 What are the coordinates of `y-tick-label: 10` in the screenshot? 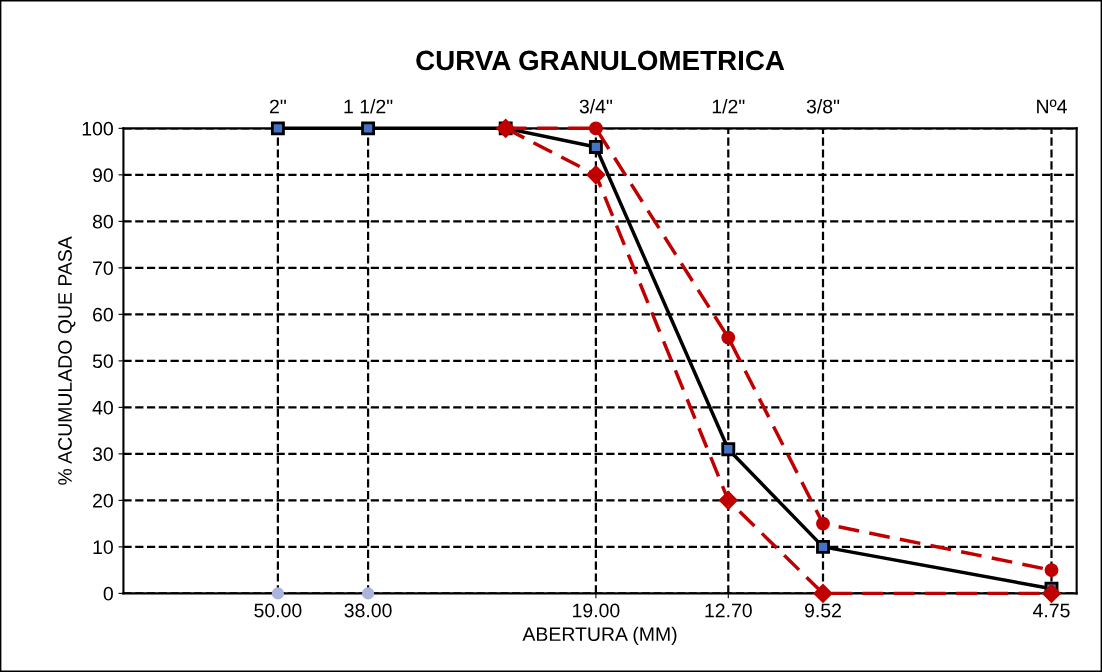 It's located at (103, 547).